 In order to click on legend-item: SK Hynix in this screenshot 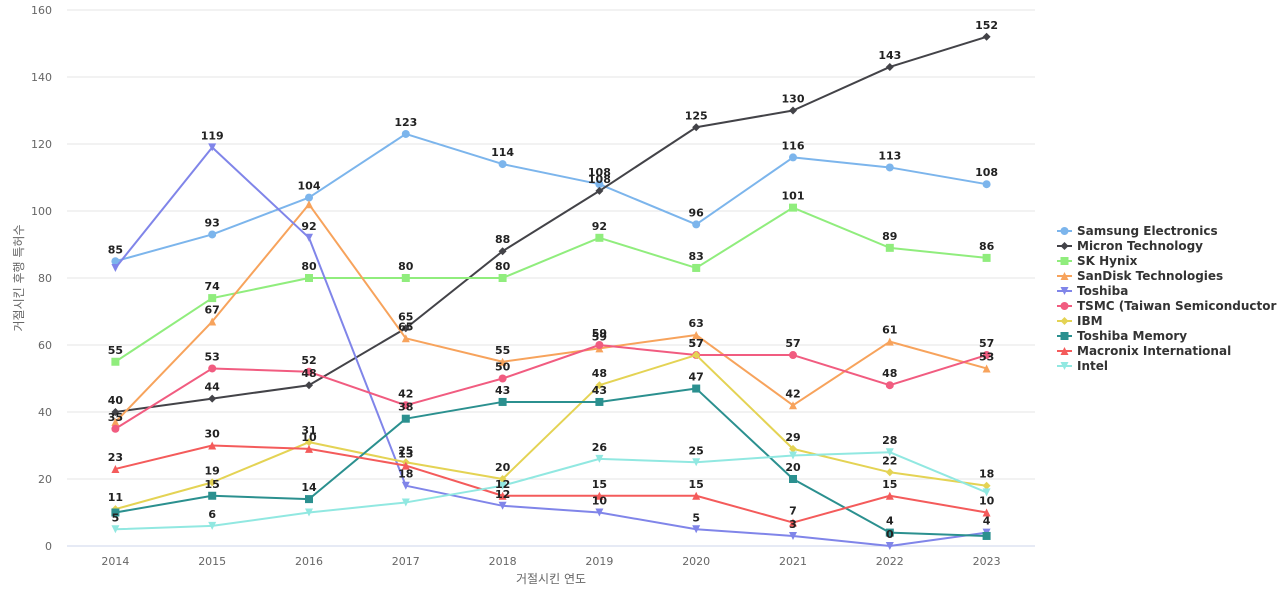, I will do `click(1097, 261)`.